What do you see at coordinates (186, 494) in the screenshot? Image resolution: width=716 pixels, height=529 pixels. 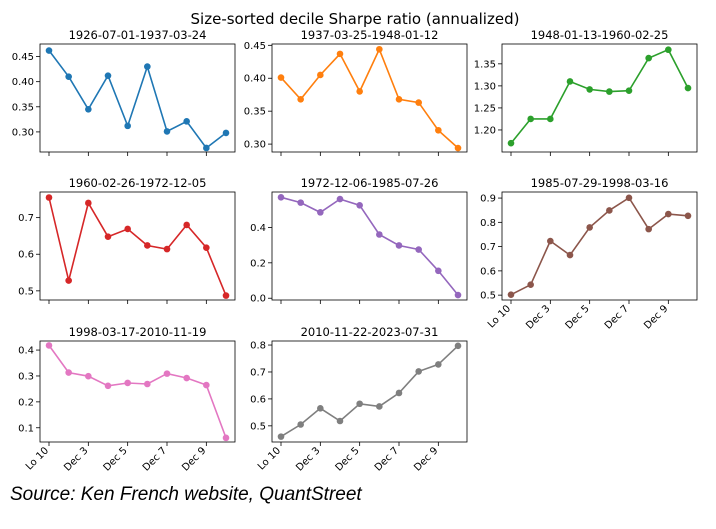 I see `source-caption: Source: Ken French website, QuantStreet` at bounding box center [186, 494].